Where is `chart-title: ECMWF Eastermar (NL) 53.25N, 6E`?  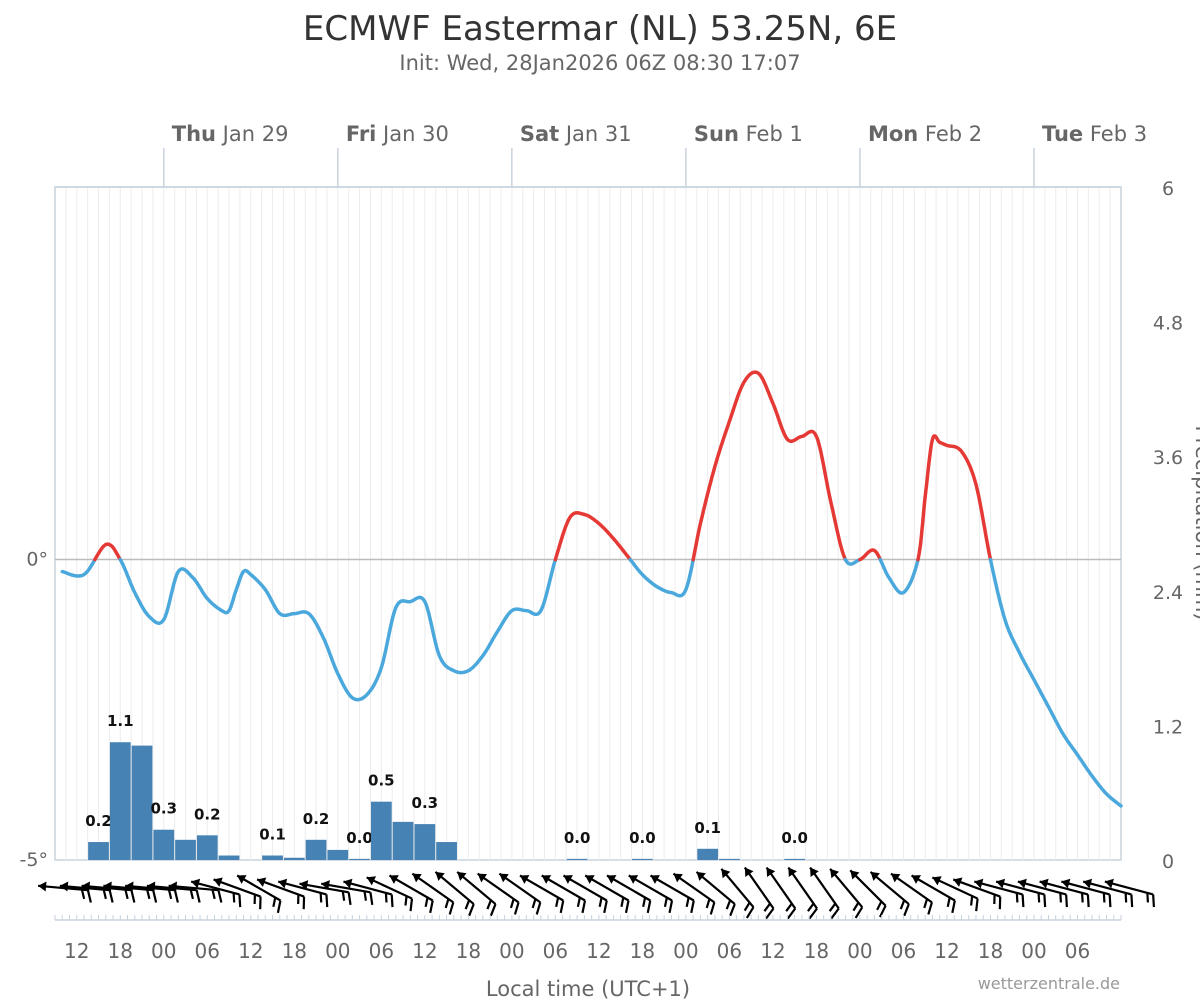 chart-title: ECMWF Eastermar (NL) 53.25N, 6E is located at coordinates (600, 29).